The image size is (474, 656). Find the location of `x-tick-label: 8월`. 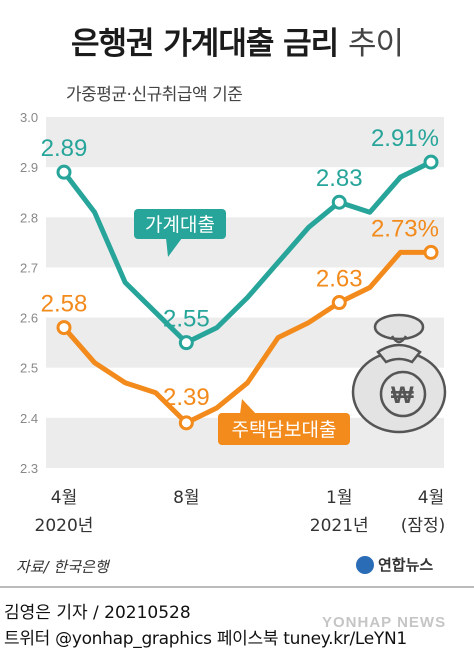

x-tick-label: 8월 is located at coordinates (186, 498).